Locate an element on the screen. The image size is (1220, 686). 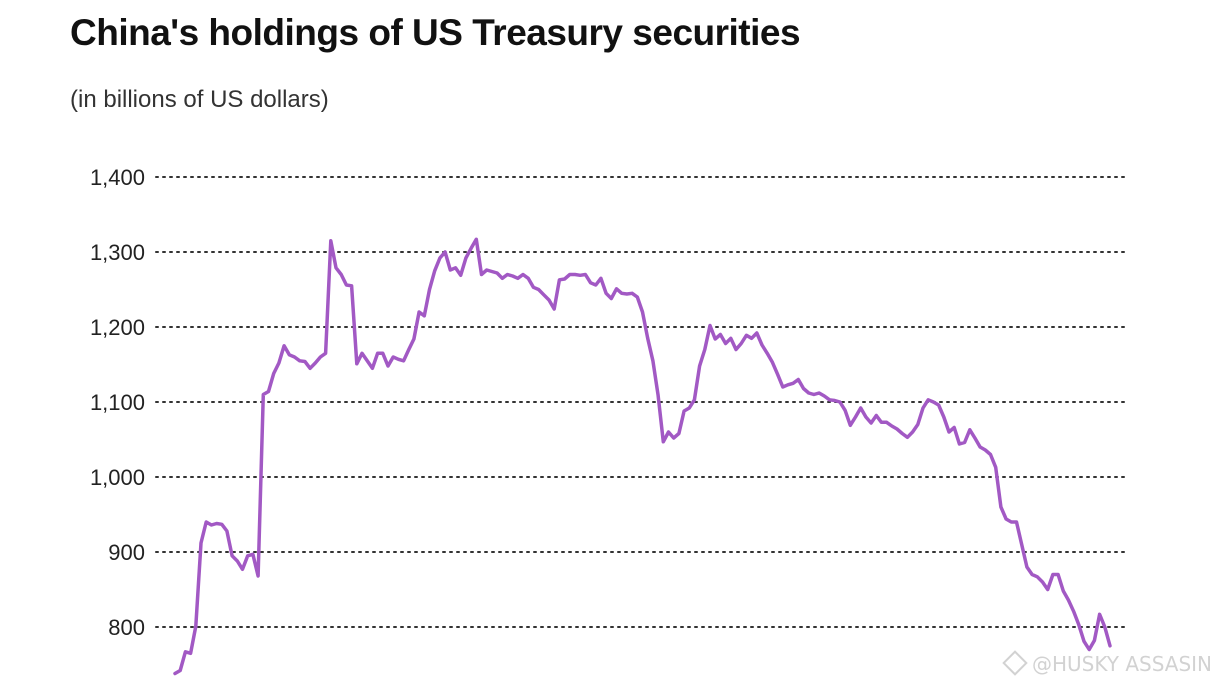
chart-subtitle: (in billions of US dollars) is located at coordinates (199, 99).